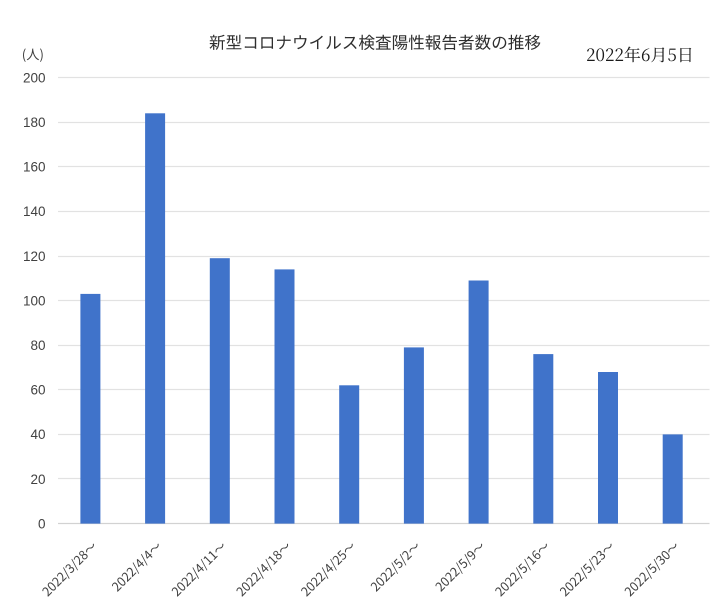 The width and height of the screenshot is (724, 600). I want to click on svg-text: 0, so click(42, 523).